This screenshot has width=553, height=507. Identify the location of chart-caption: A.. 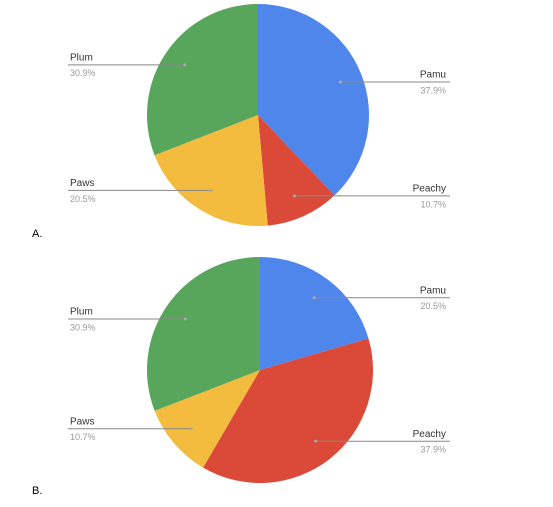
(37, 234).